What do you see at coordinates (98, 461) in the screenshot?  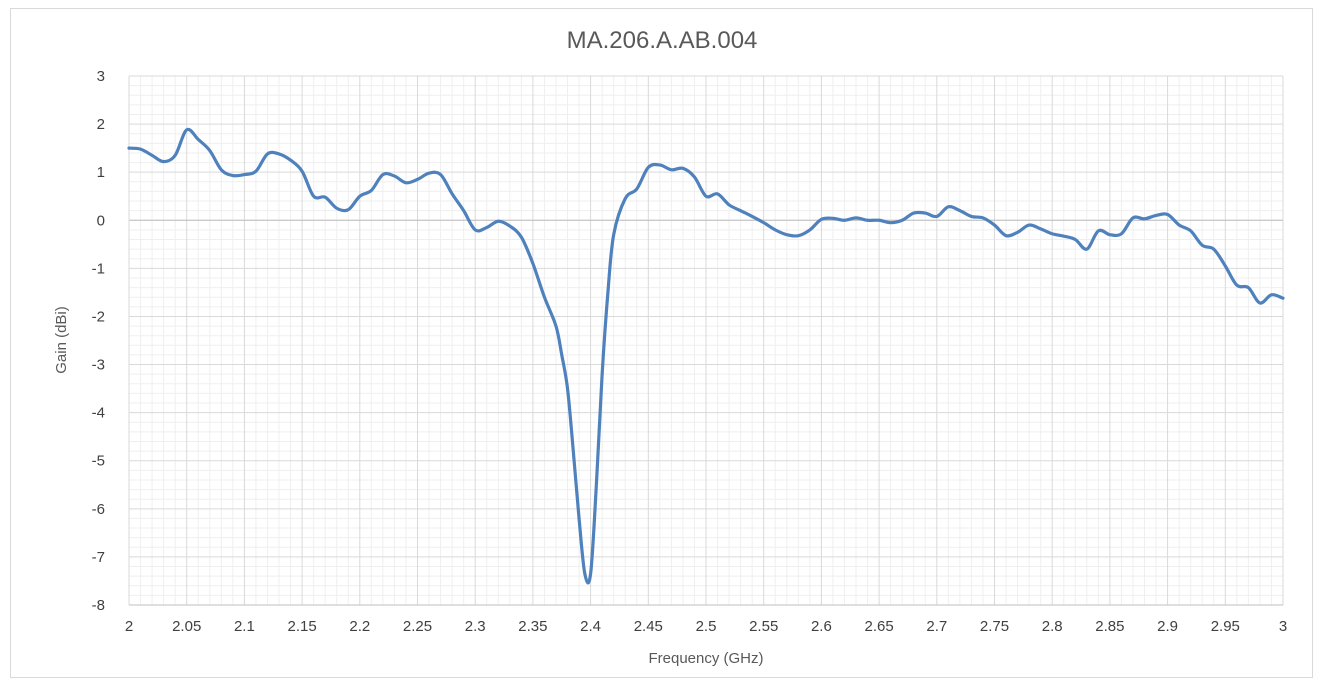 I see `y-tick-label: -5` at bounding box center [98, 461].